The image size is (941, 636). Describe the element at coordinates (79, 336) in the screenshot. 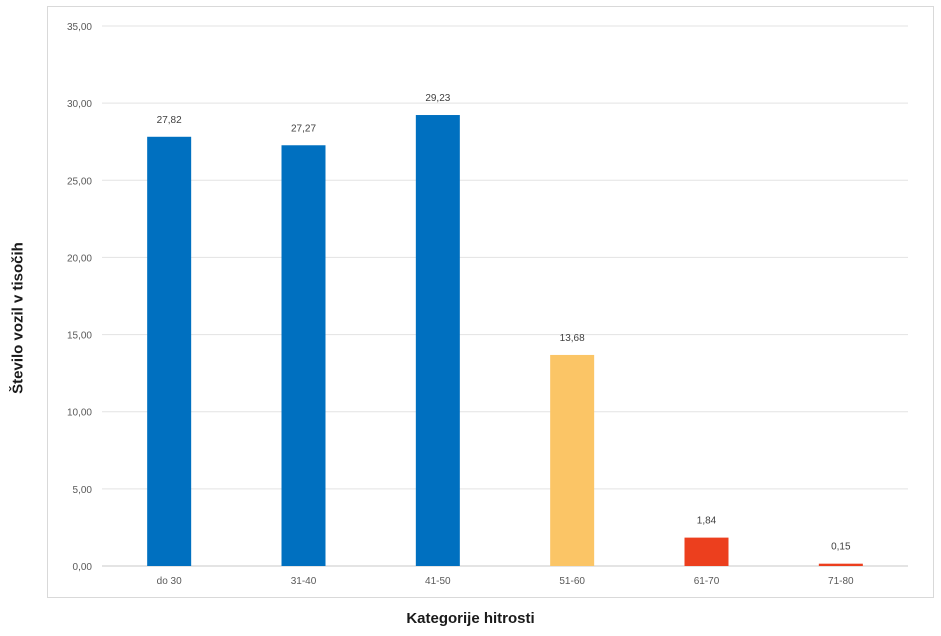

I see `y-tick-label: 15,00` at that location.